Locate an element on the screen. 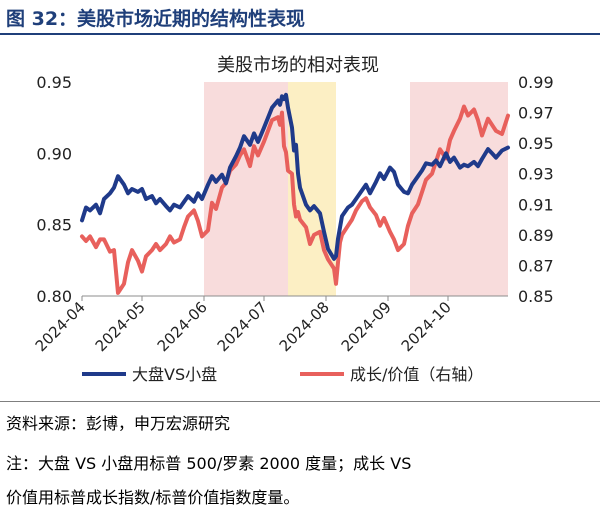  chart-legend: 大盘VS小盘 成长/价值（右轴） is located at coordinates (282, 374).